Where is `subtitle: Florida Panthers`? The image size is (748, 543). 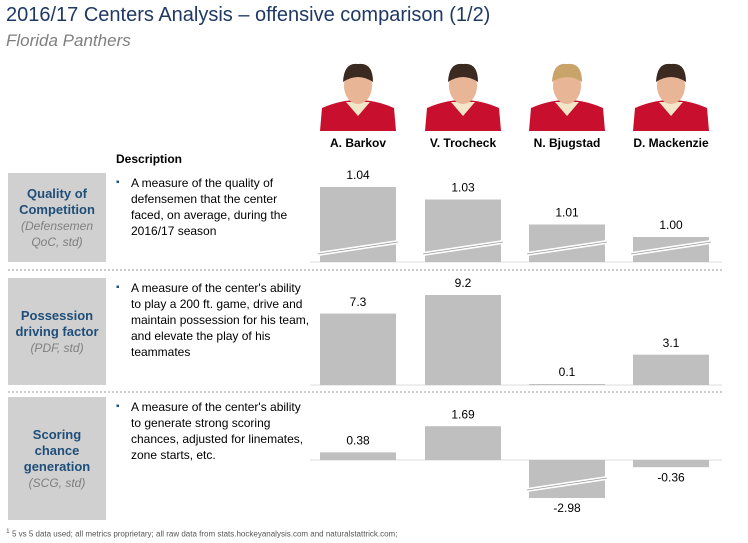 subtitle: Florida Panthers is located at coordinates (68, 40).